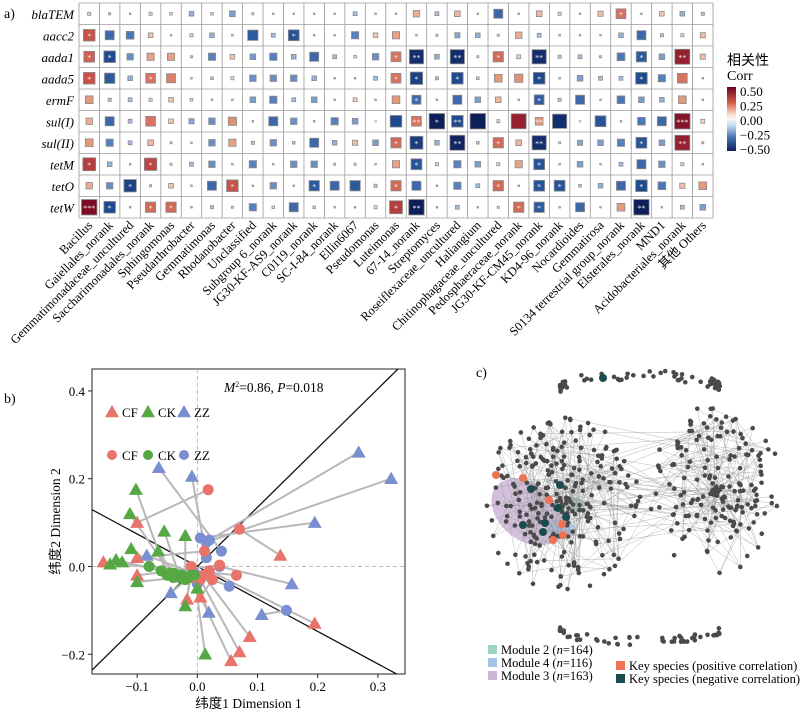 The image size is (809, 714). I want to click on x-tick-label: 0.3, so click(378, 686).